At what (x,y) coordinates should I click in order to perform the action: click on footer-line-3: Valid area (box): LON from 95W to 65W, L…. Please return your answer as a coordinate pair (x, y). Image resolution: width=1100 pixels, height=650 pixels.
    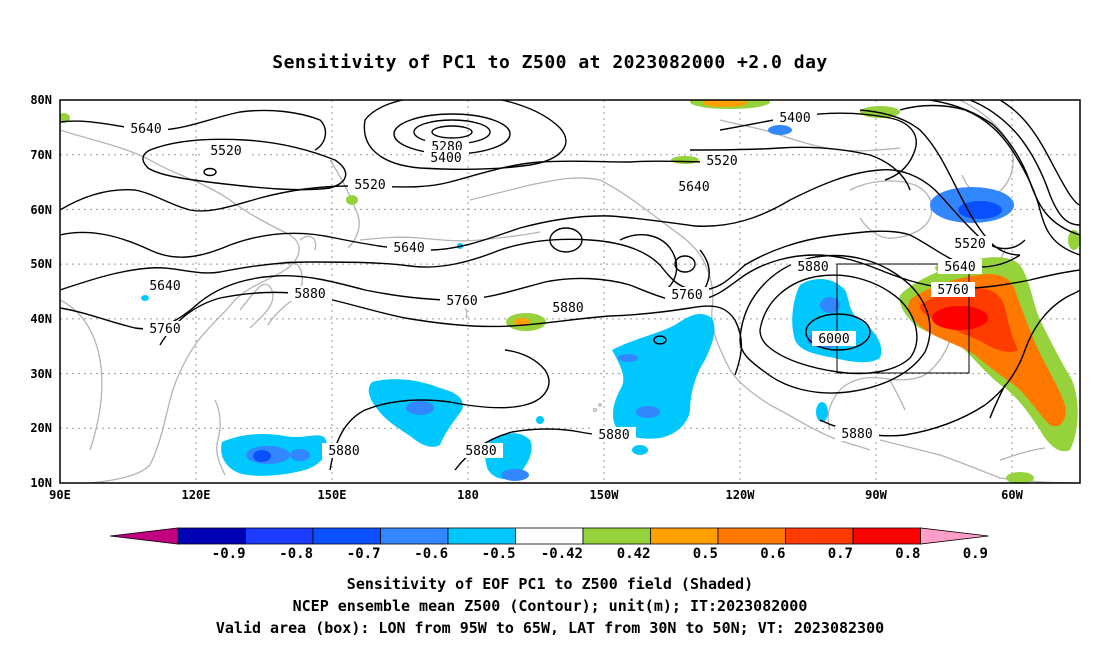
    Looking at the image, I should click on (550, 628).